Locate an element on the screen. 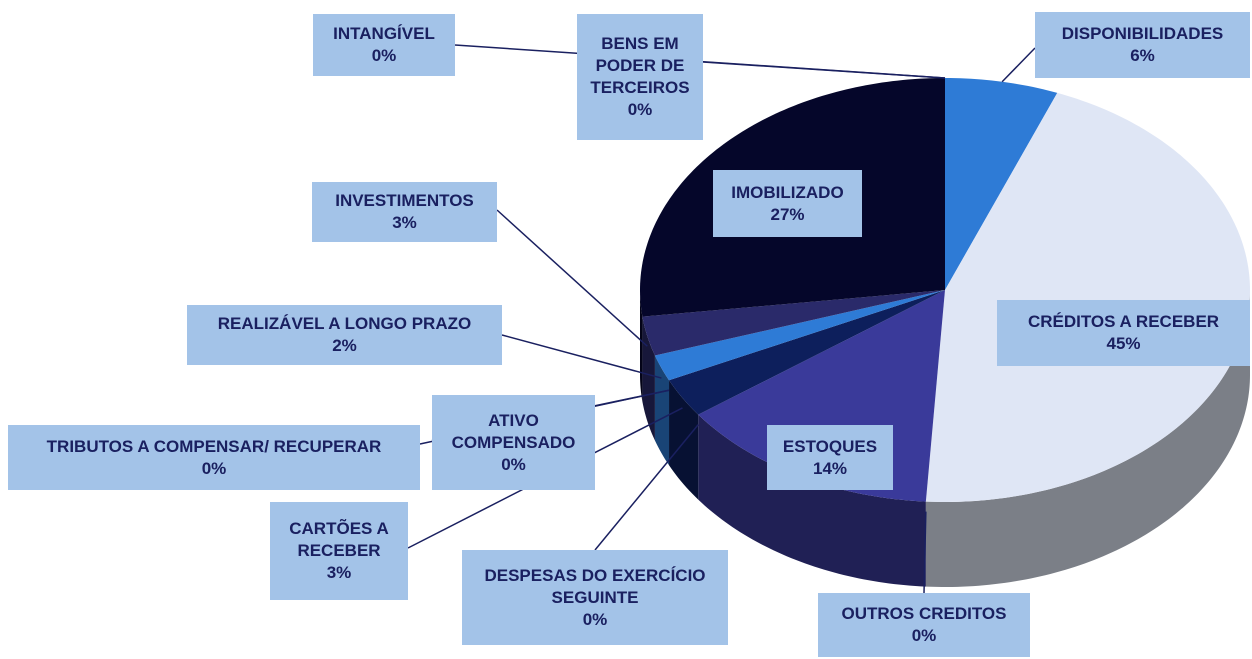  data-label: DESPESAS DO EXERCÍCIO SEGUINTE 0% is located at coordinates (595, 597).